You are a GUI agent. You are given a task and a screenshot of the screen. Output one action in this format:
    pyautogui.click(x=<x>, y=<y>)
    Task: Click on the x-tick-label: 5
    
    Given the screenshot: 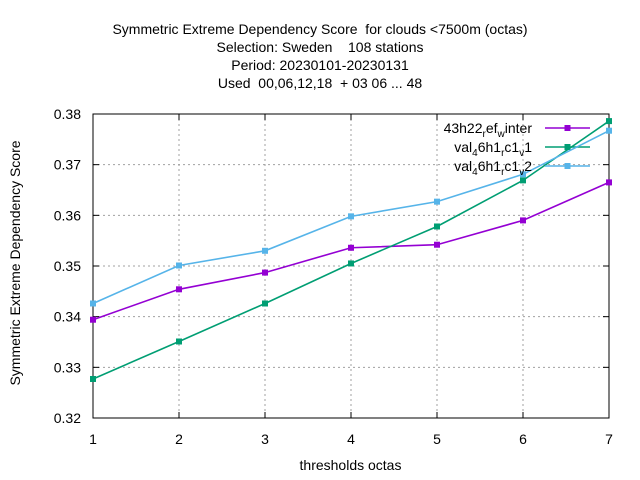 What is the action you would take?
    pyautogui.click(x=437, y=439)
    